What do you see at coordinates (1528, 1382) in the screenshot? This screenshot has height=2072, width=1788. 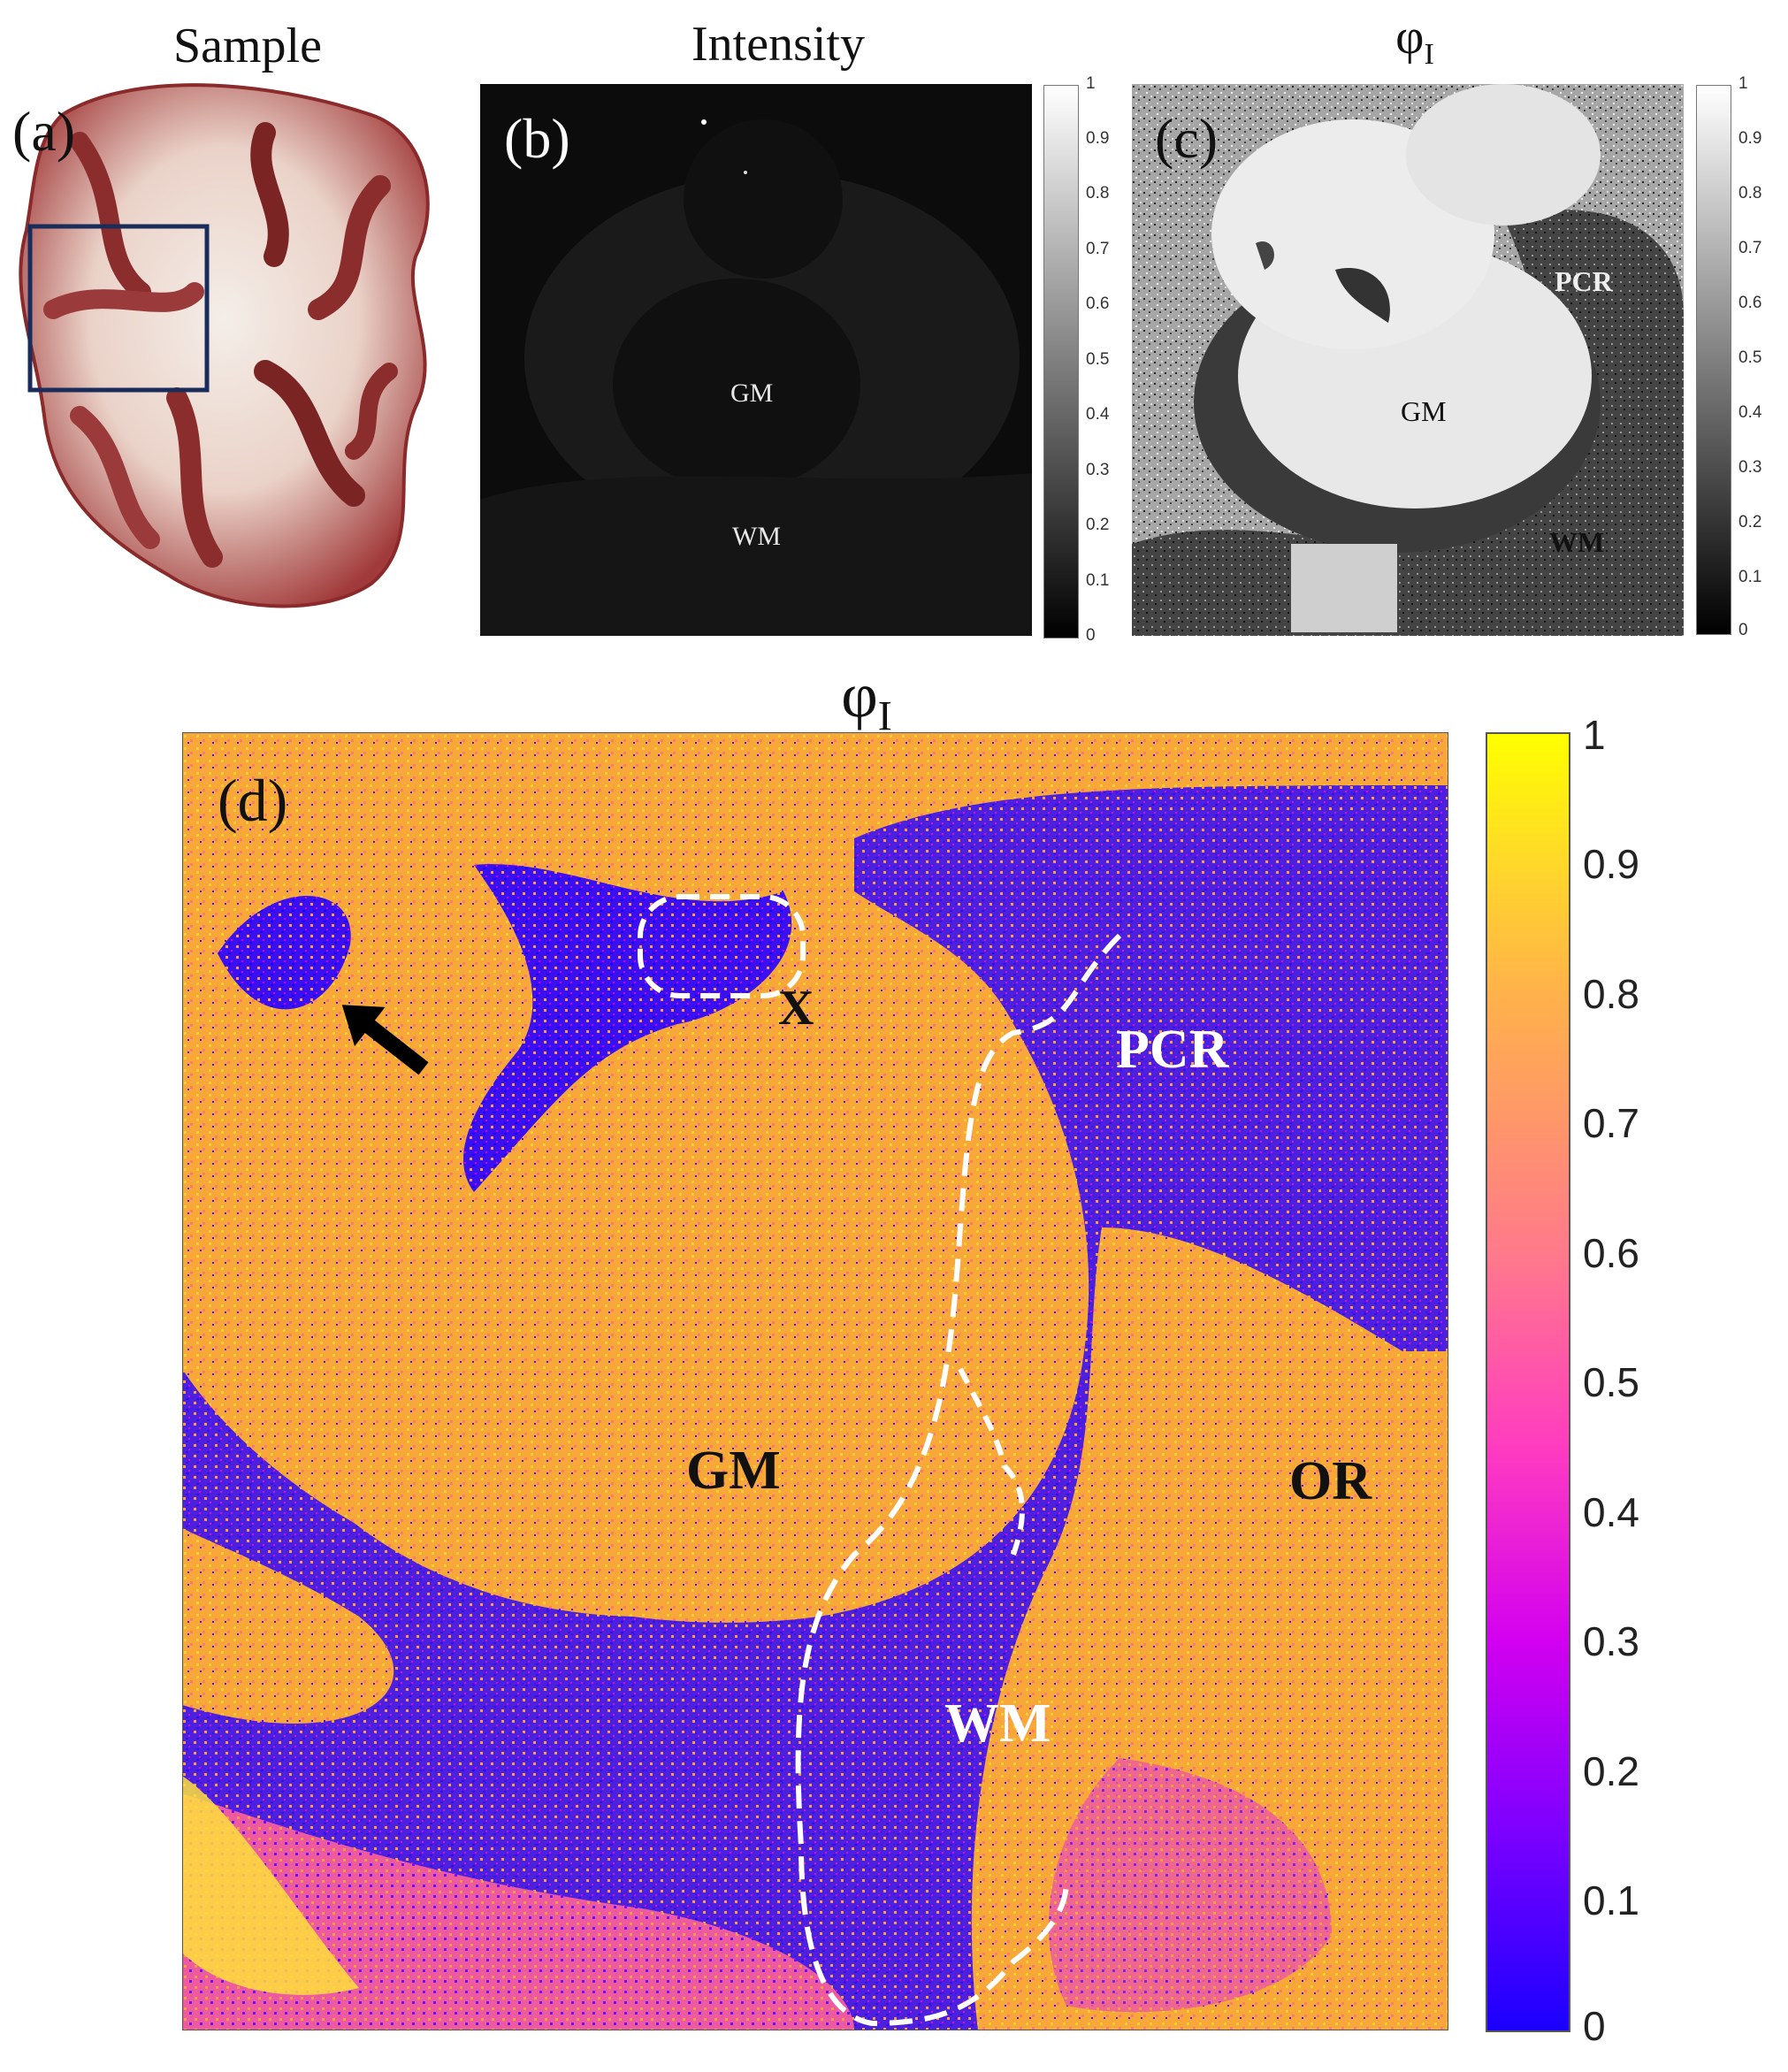 I see `panel-d-colorbar` at bounding box center [1528, 1382].